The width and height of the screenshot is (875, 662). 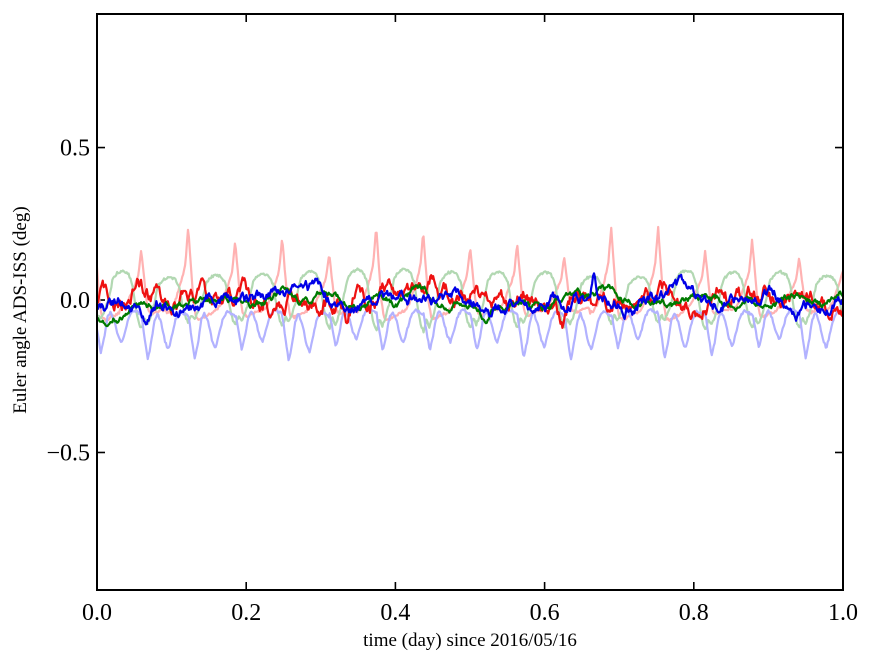 I want to click on x-tick-label: 0.2, so click(x=246, y=613).